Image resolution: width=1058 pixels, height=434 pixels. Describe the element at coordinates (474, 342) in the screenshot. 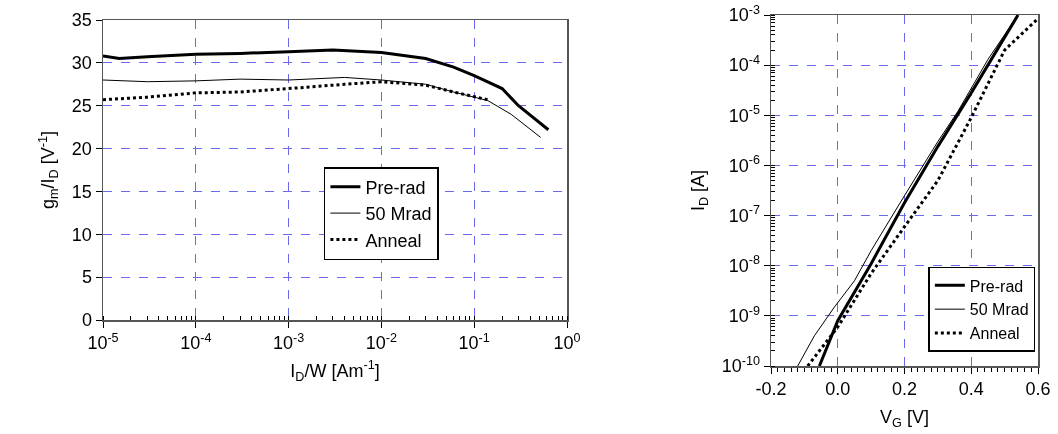

I see `x-tick-label: 10$^{-1}$` at that location.